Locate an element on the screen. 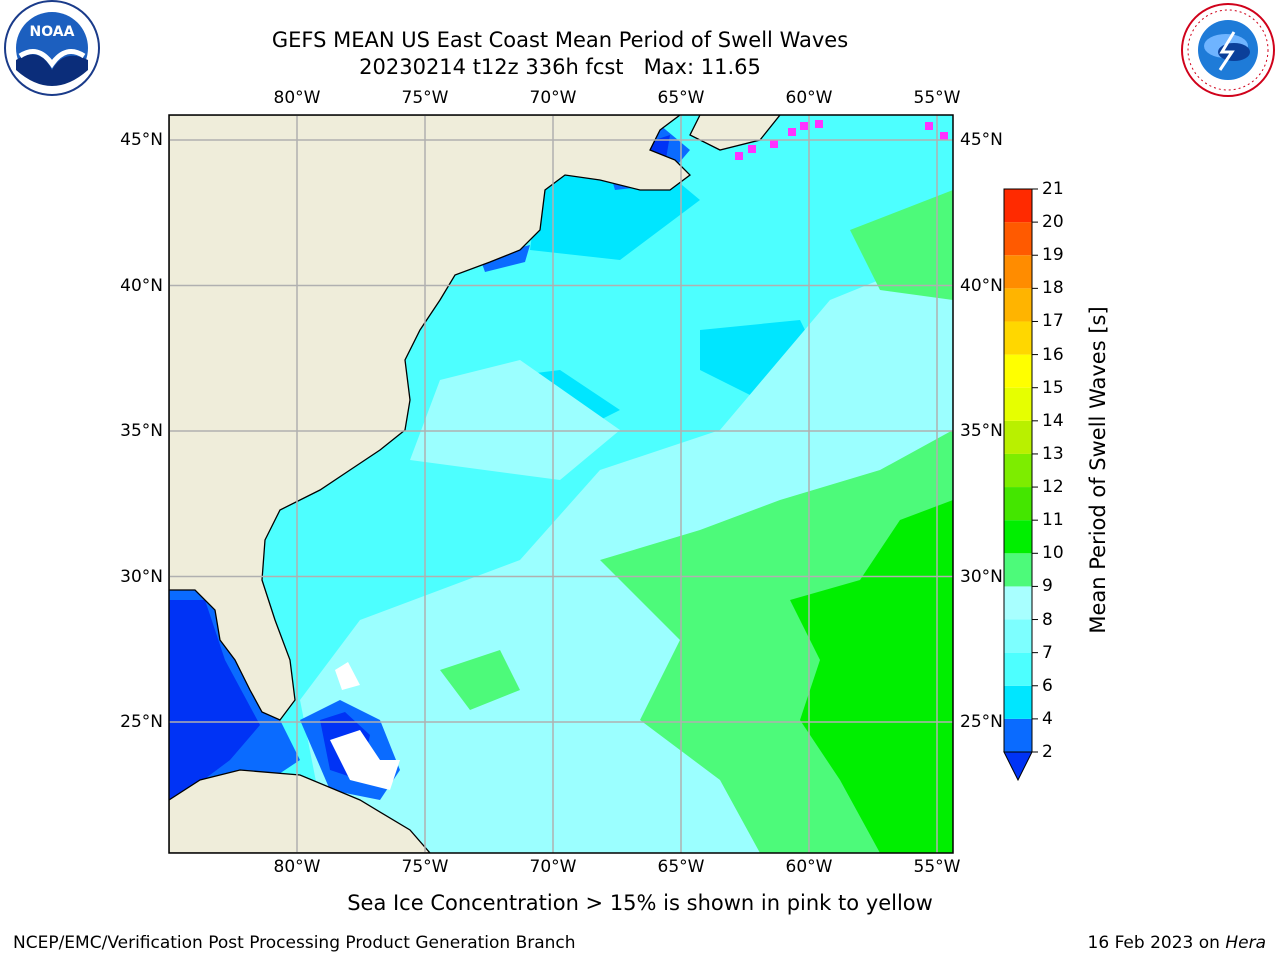 The image size is (1280, 960). nws-logo-icon is located at coordinates (1228, 51).